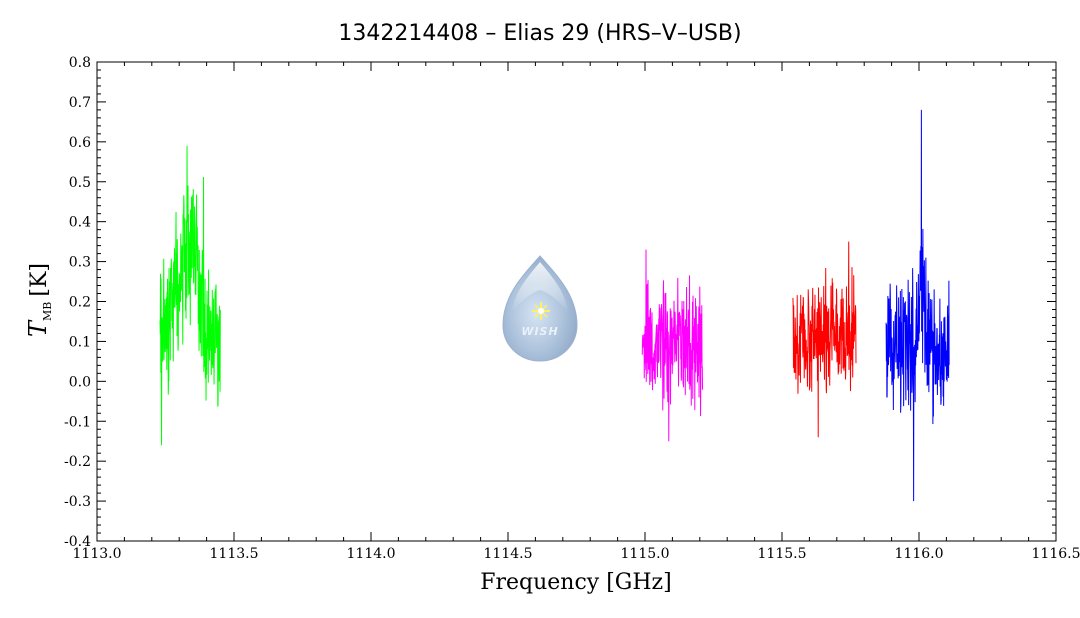  I want to click on y-axis-label-subscript: MB, so click(47, 311).